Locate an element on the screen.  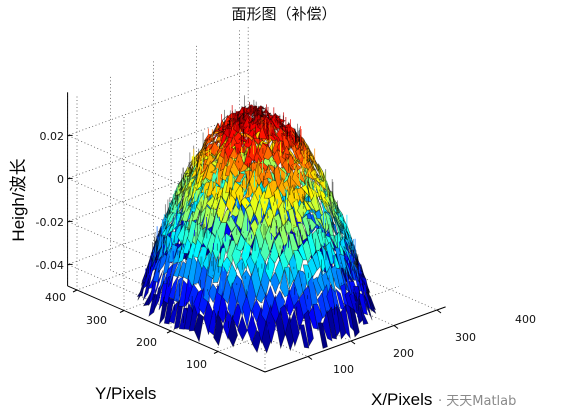
y-axis-label: Y/Pixels is located at coordinates (125, 393).